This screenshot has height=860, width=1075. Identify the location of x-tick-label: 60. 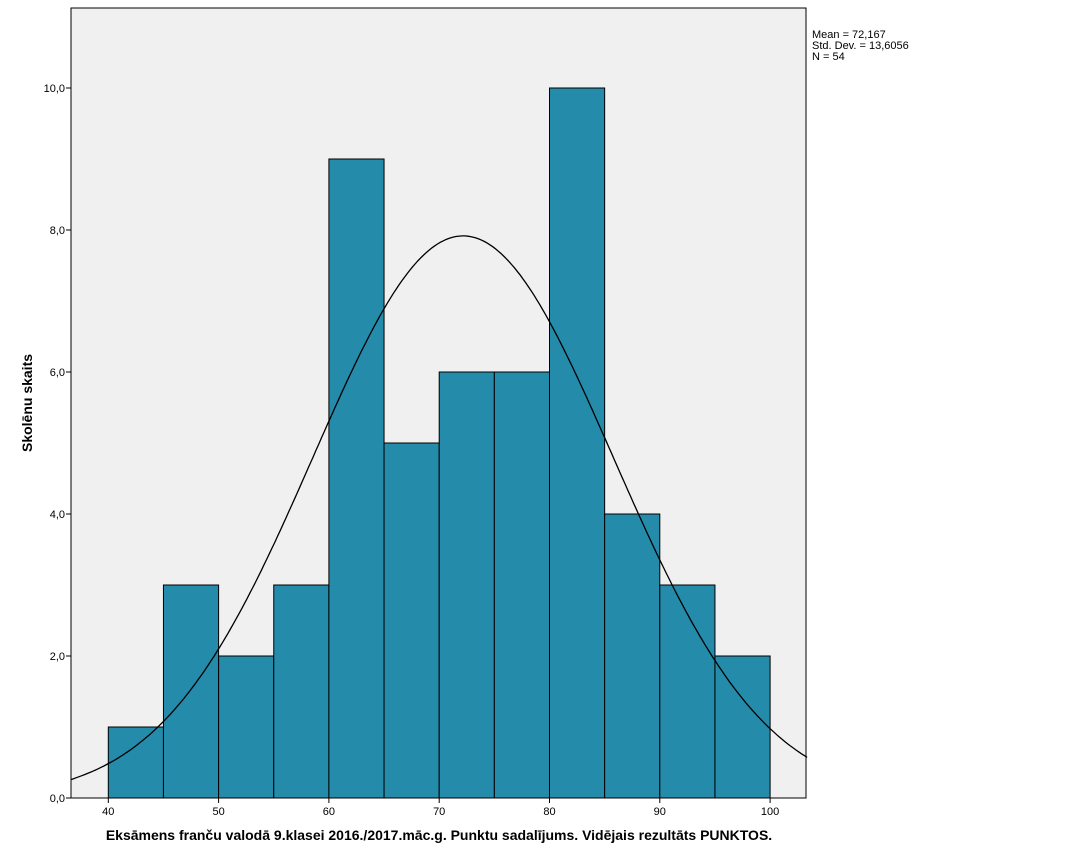
(329, 812).